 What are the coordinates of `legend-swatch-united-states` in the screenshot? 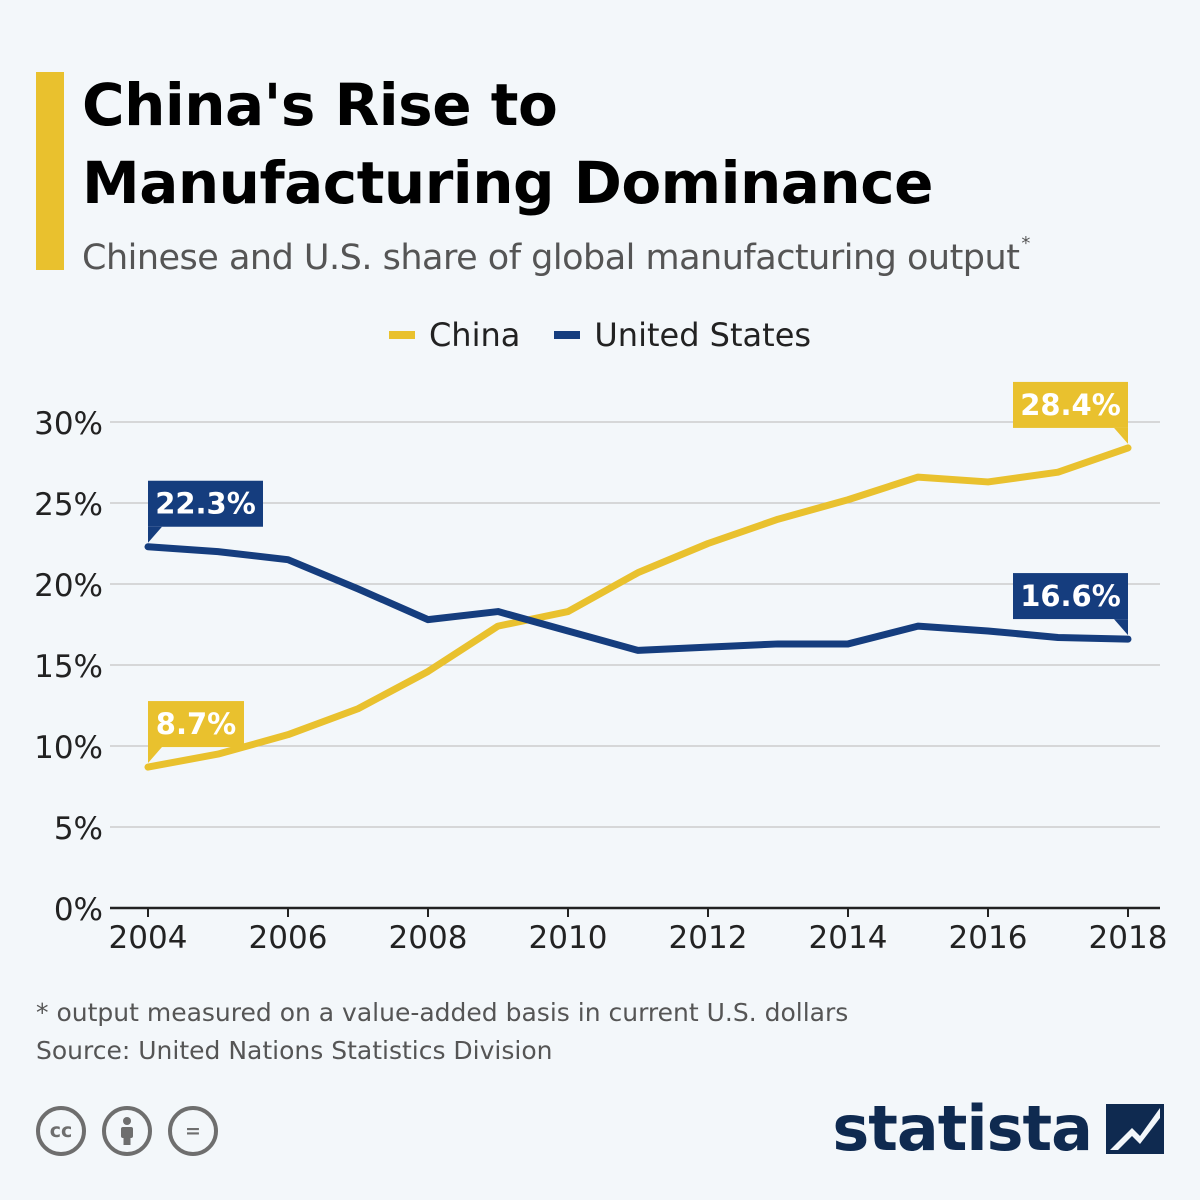 It's located at (567, 335).